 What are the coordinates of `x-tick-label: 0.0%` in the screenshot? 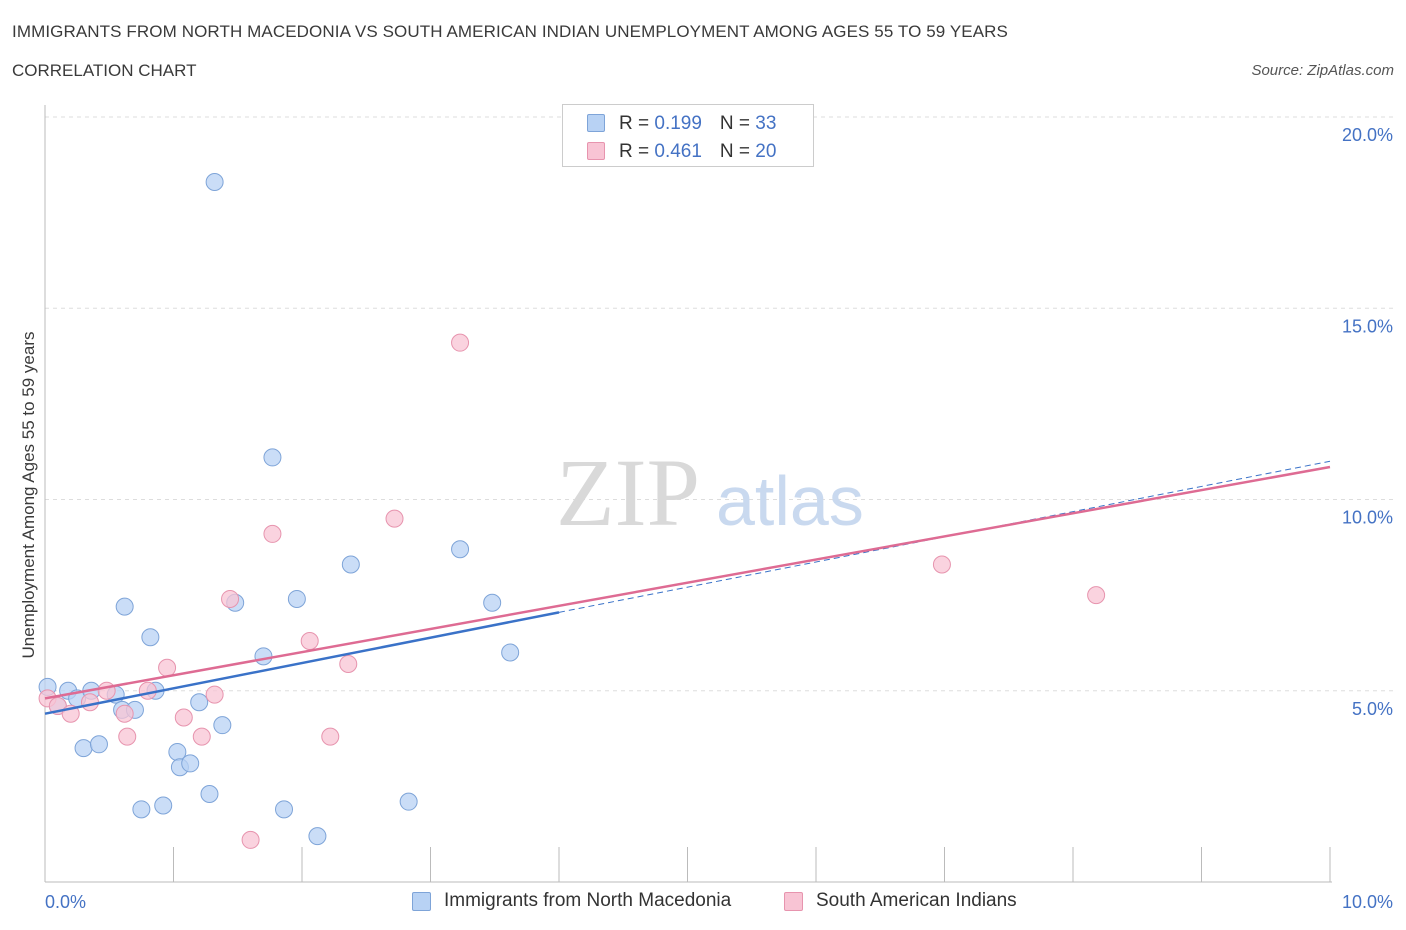 It's located at (65, 902).